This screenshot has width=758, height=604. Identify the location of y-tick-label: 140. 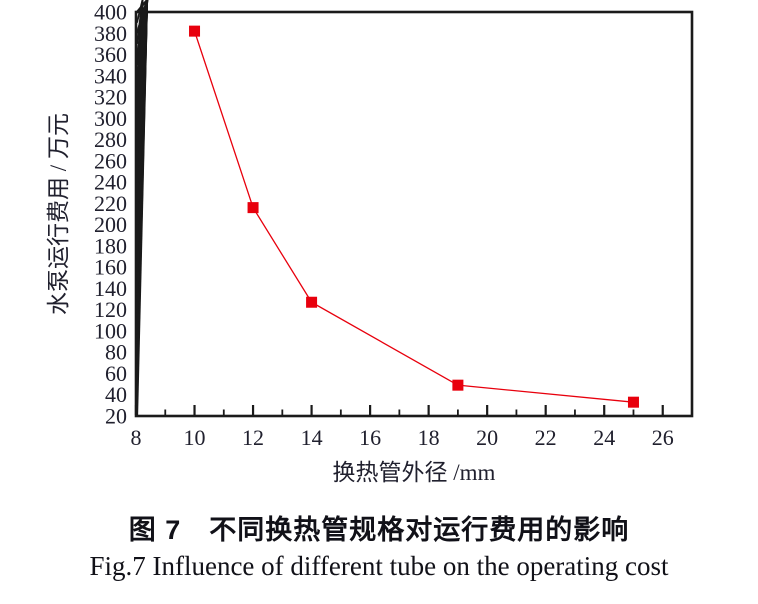
(110, 288).